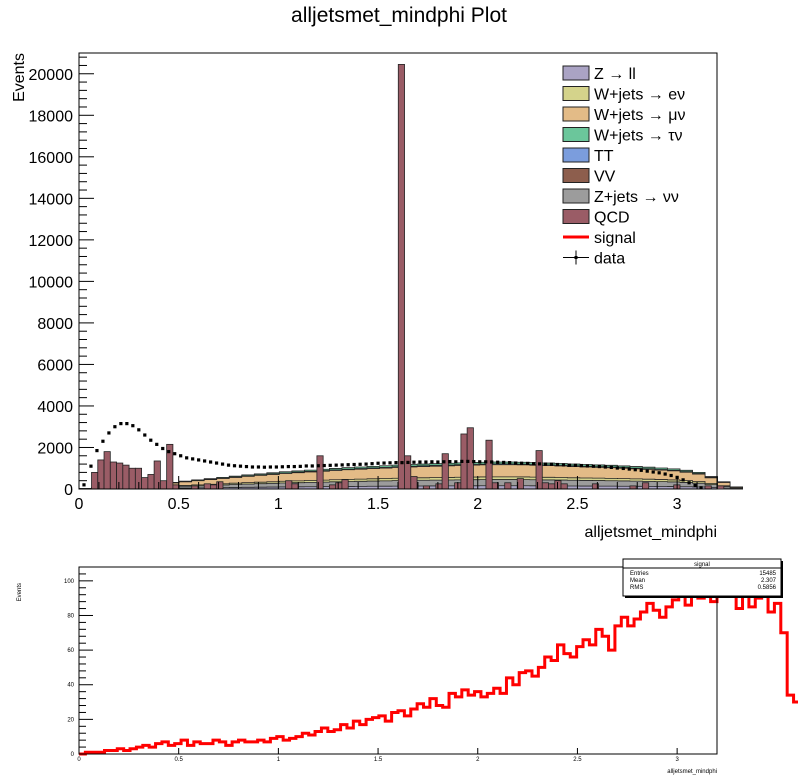 This screenshot has height=778, width=798. What do you see at coordinates (70, 651) in the screenshot?
I see `y-tick-label: 60` at bounding box center [70, 651].